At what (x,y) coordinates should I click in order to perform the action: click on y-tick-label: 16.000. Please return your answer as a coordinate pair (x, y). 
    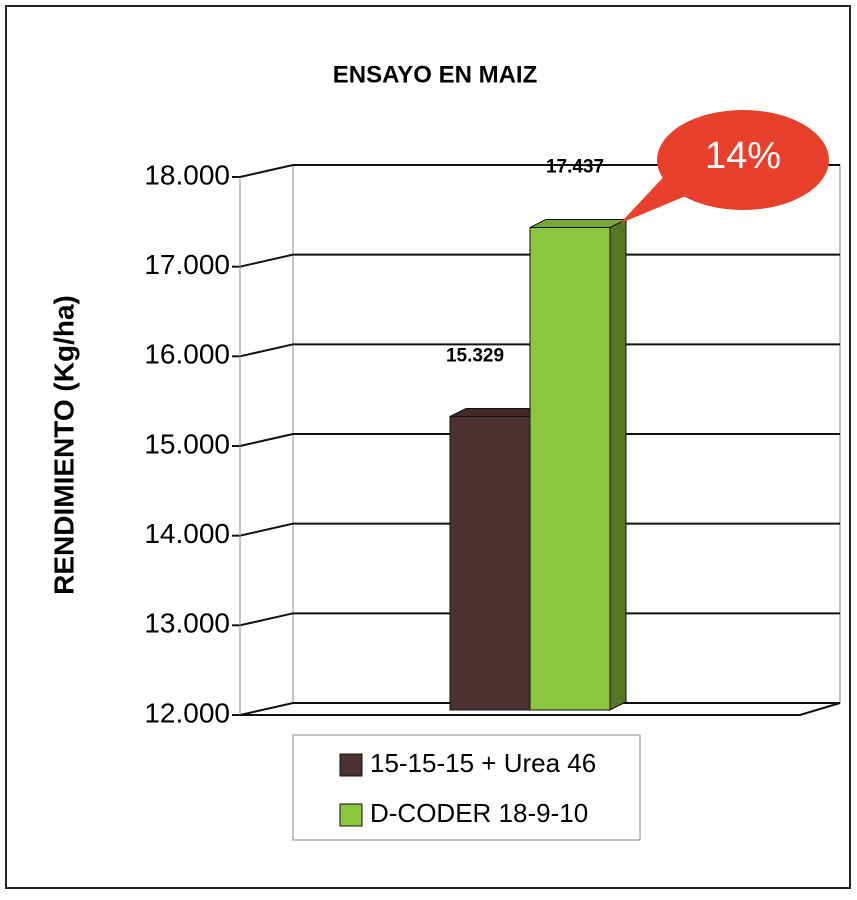
    Looking at the image, I should click on (187, 354).